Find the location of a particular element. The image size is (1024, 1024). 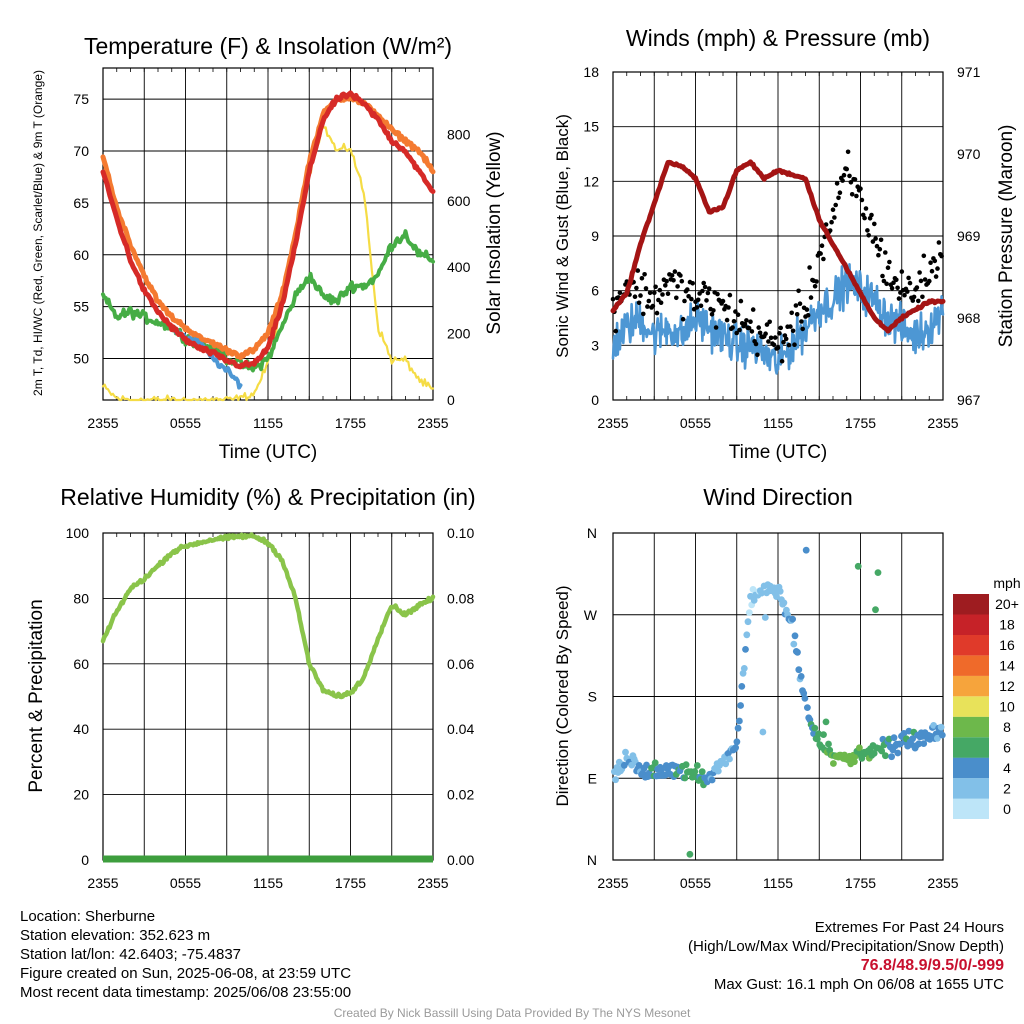

rh-chart-xtick-label: 1155 is located at coordinates (268, 883).